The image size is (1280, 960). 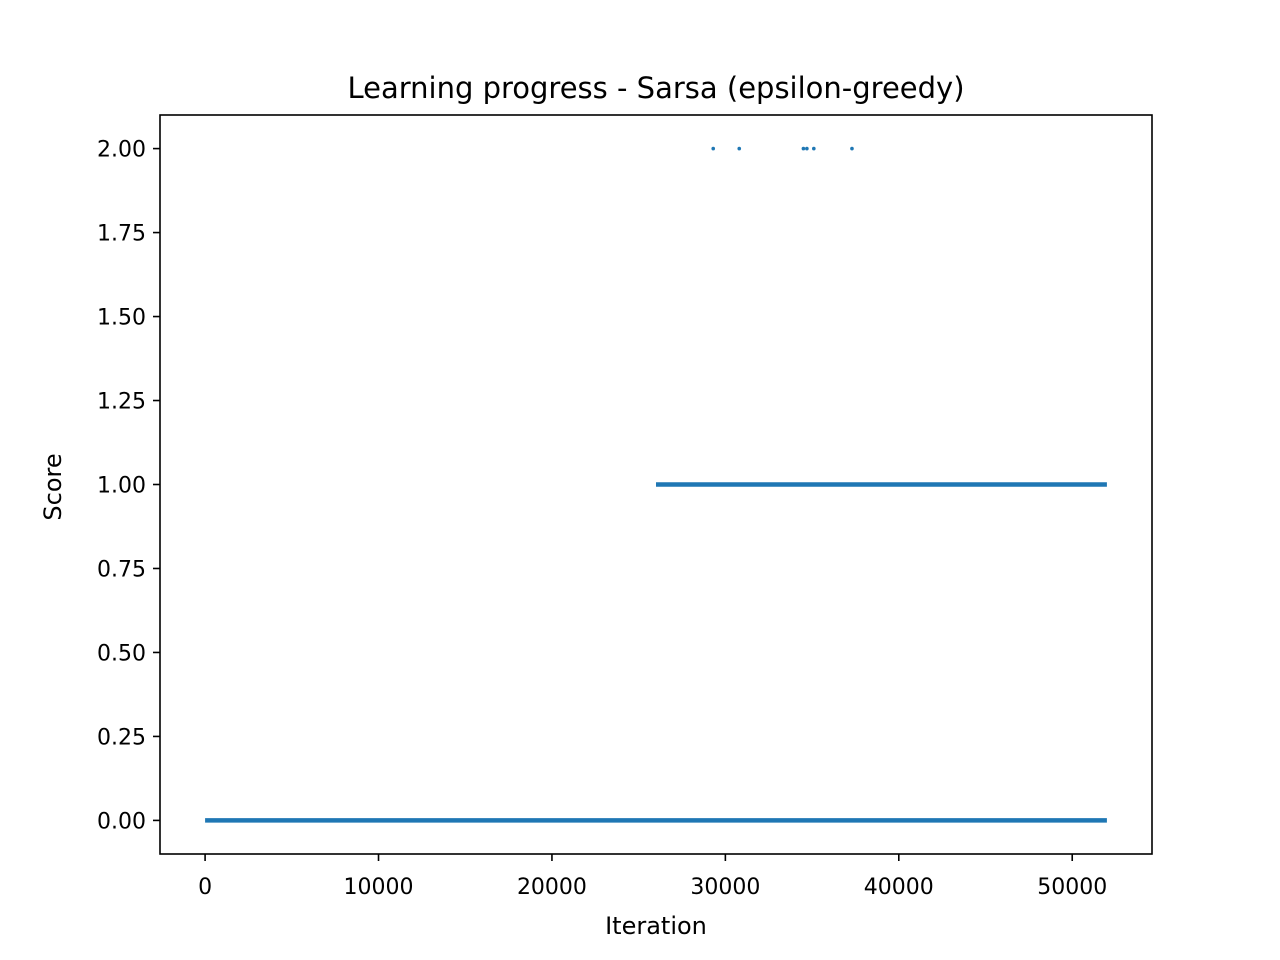 I want to click on x-tick-label: 50000, so click(x=1072, y=887).